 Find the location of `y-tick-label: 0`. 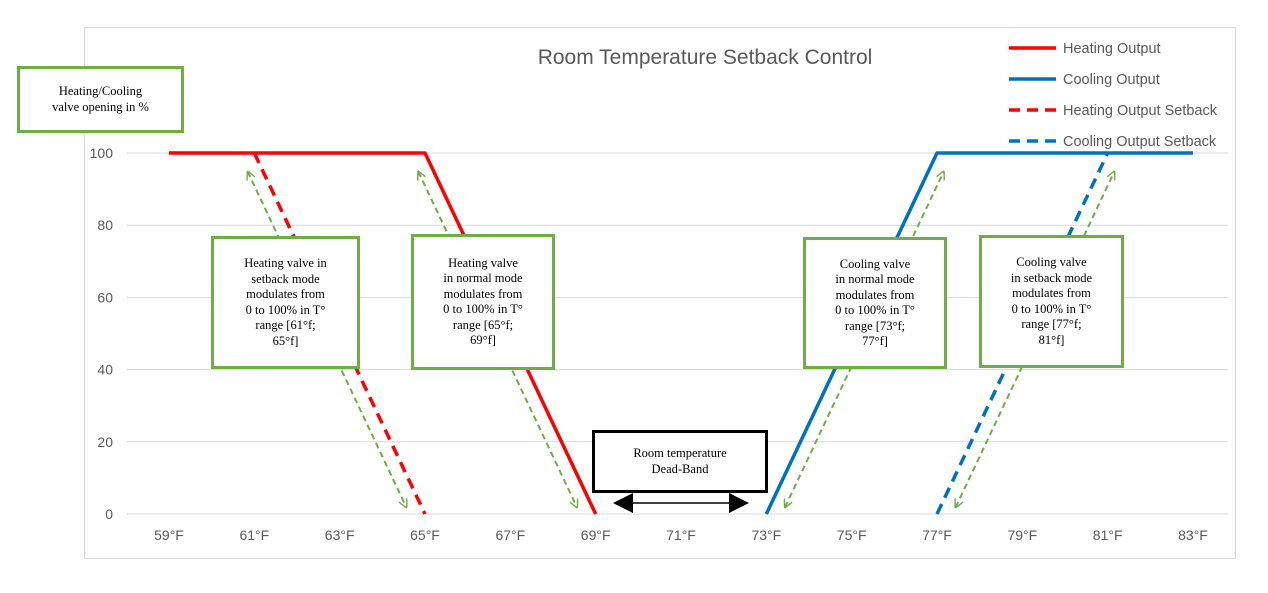

y-tick-label: 0 is located at coordinates (109, 514).